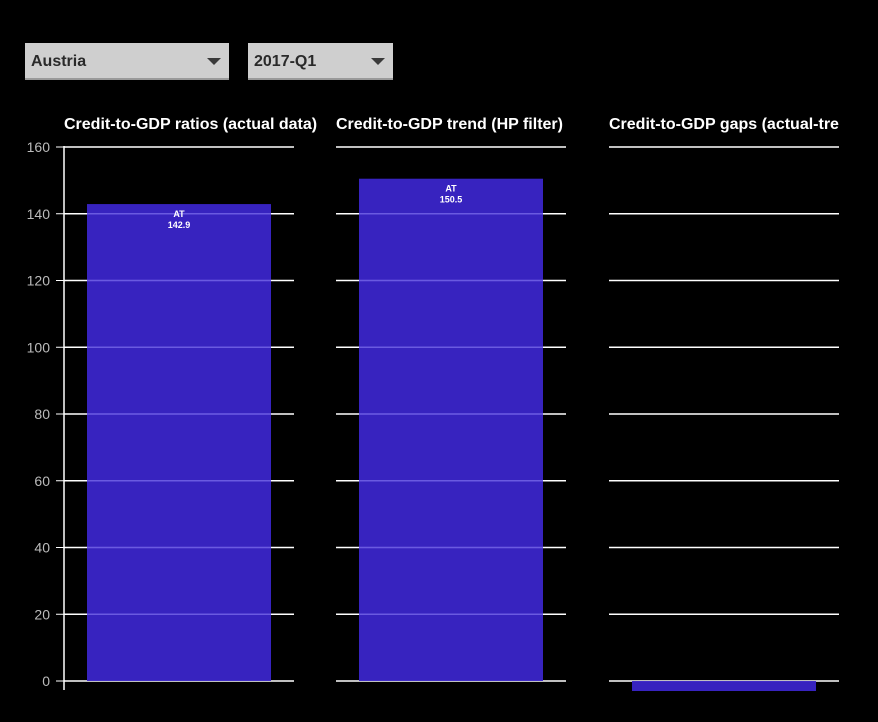  I want to click on y-tick-label: 160, so click(39, 147).